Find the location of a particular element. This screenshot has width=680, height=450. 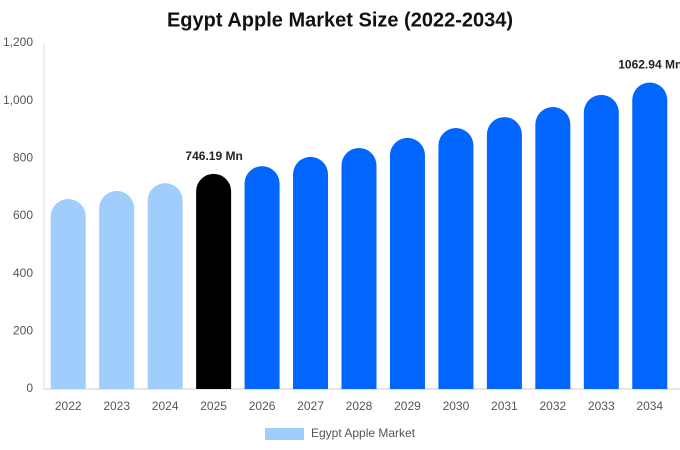

y-tick-label: 800 is located at coordinates (23, 158).